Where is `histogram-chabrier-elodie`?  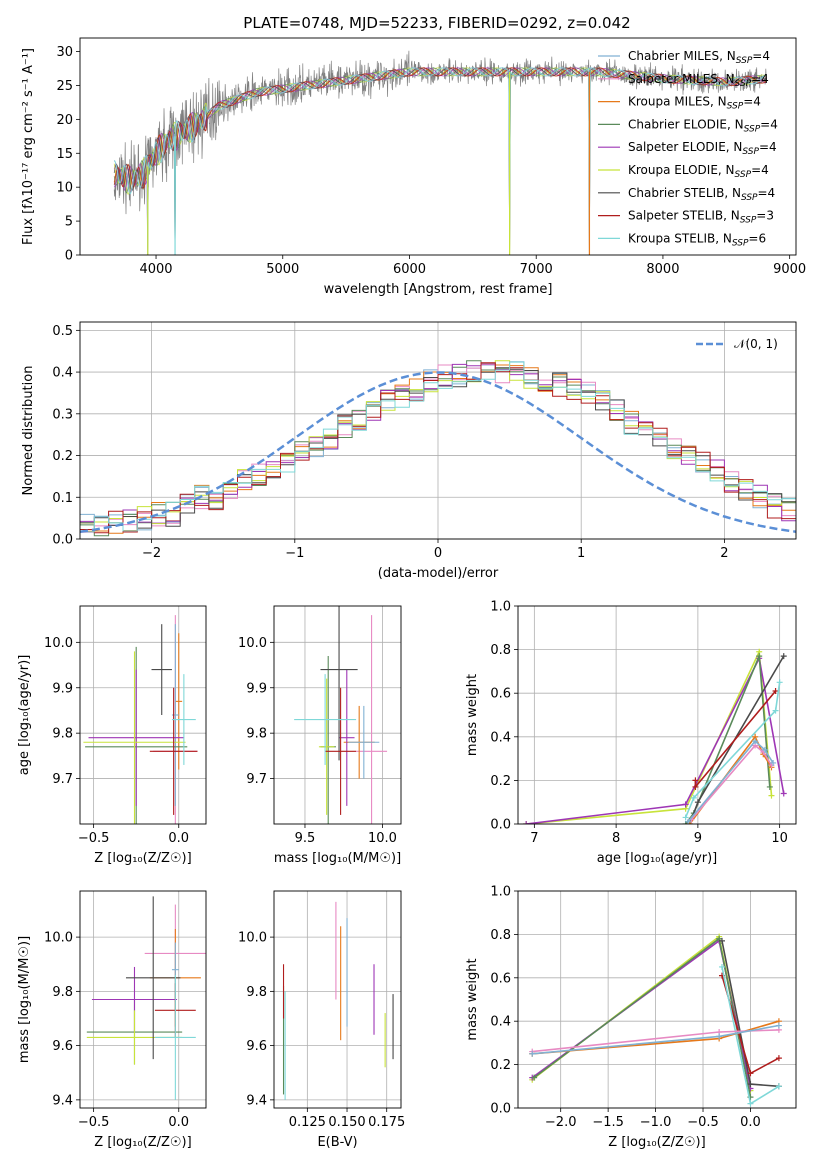
histogram-chabrier-elodie is located at coordinates (438, 448).